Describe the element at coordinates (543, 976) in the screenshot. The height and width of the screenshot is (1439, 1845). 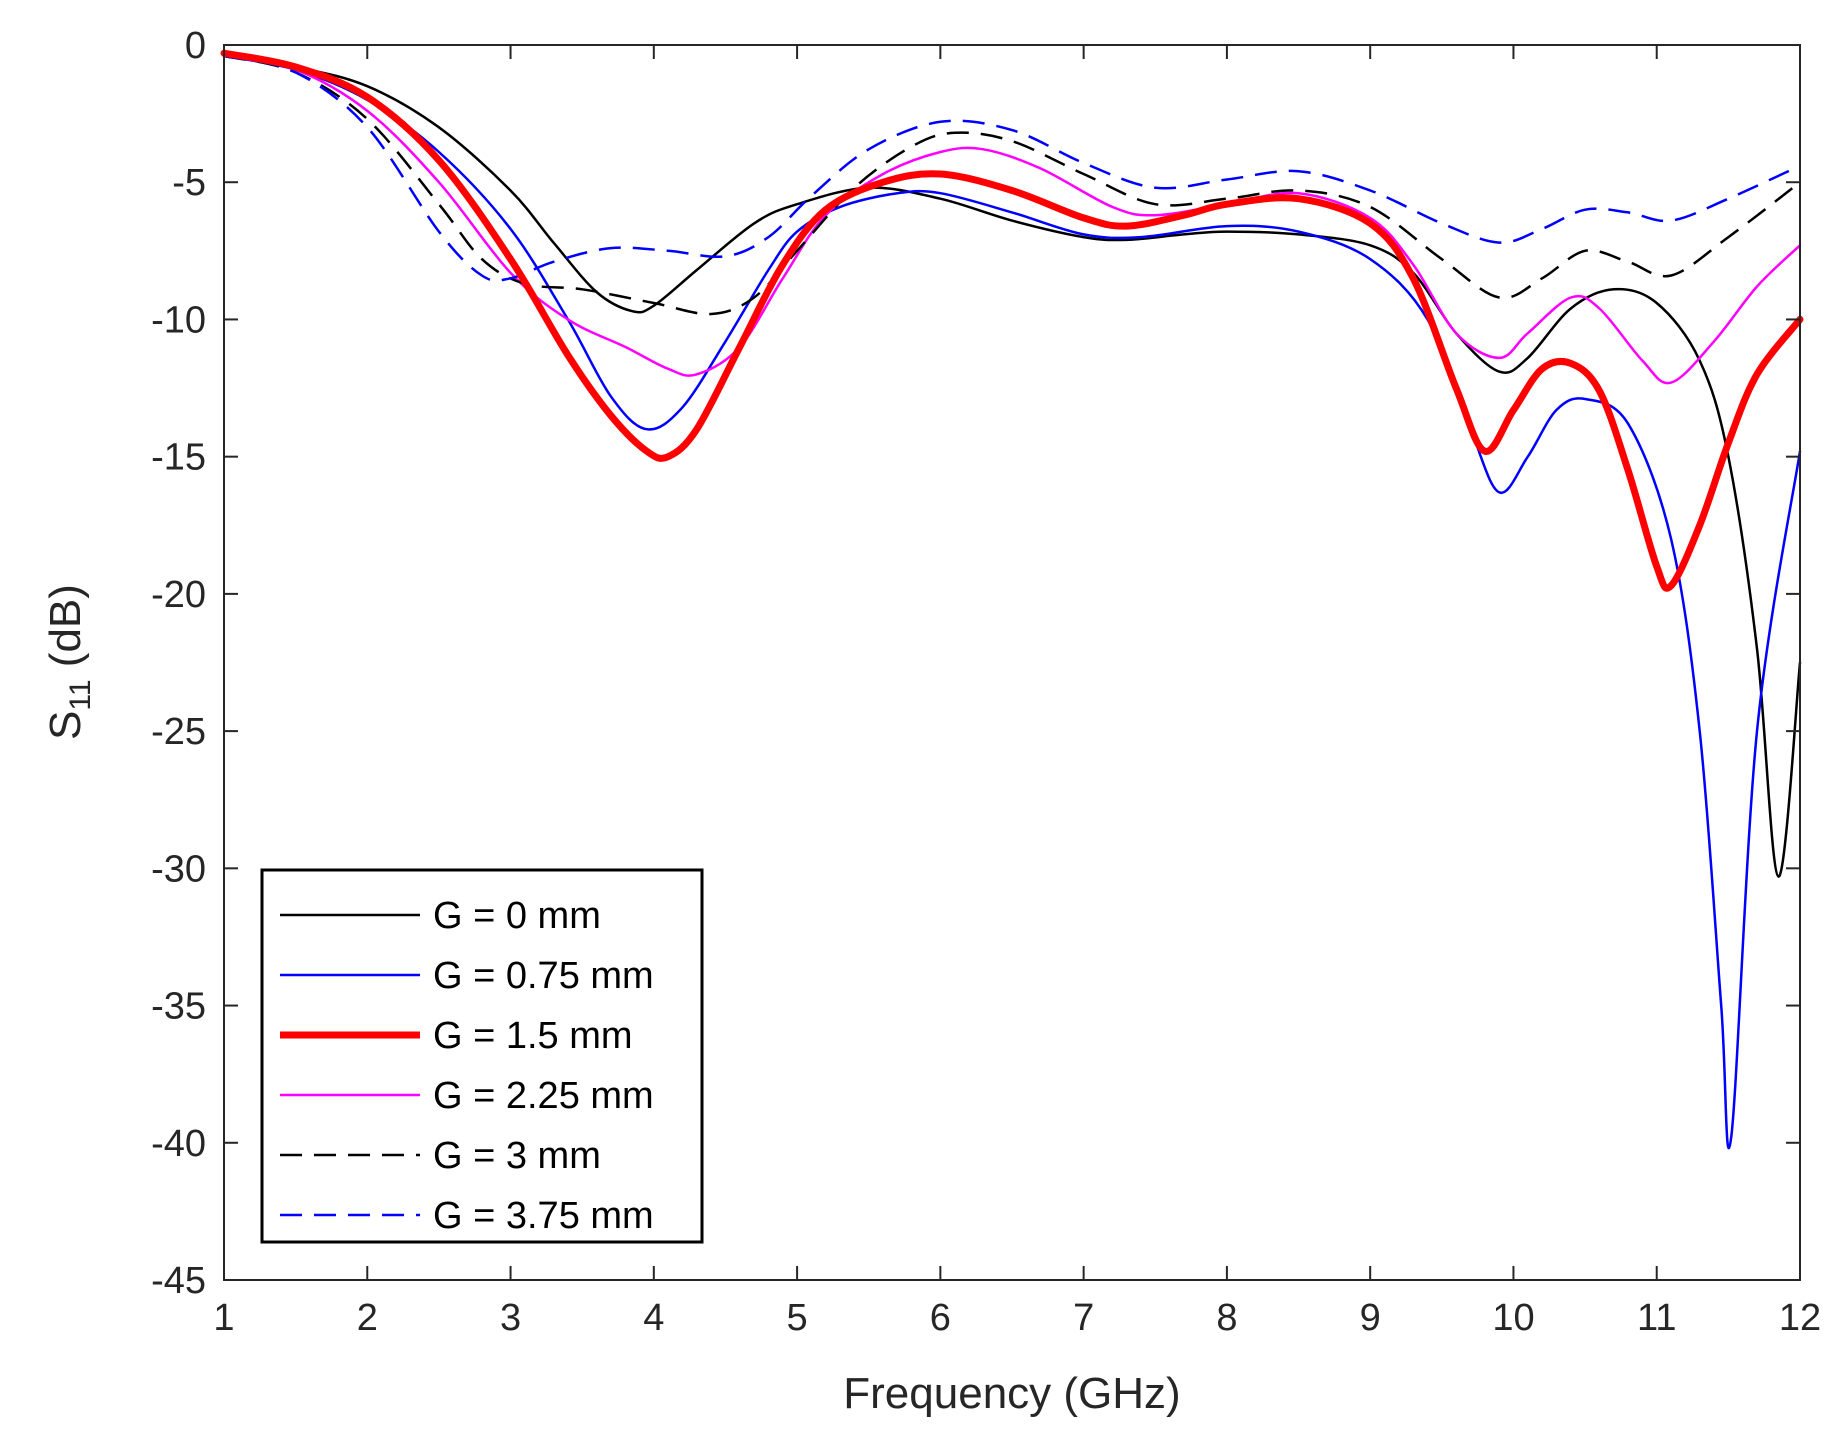
I see `legend-label-g-0-75-mm: G = 0.75 mm` at that location.